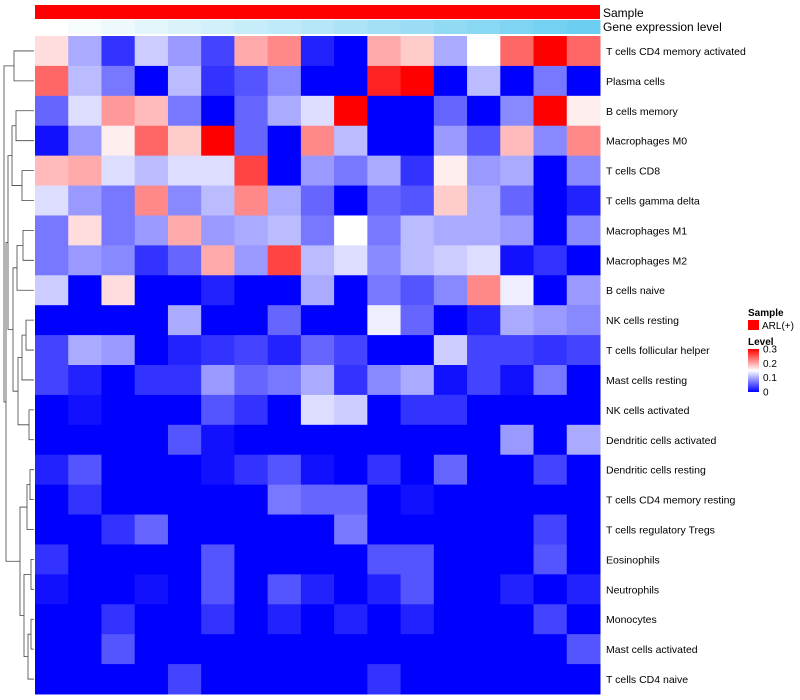 Image resolution: width=800 pixels, height=700 pixels. I want to click on row-label: T cells follicular helper, so click(658, 351).